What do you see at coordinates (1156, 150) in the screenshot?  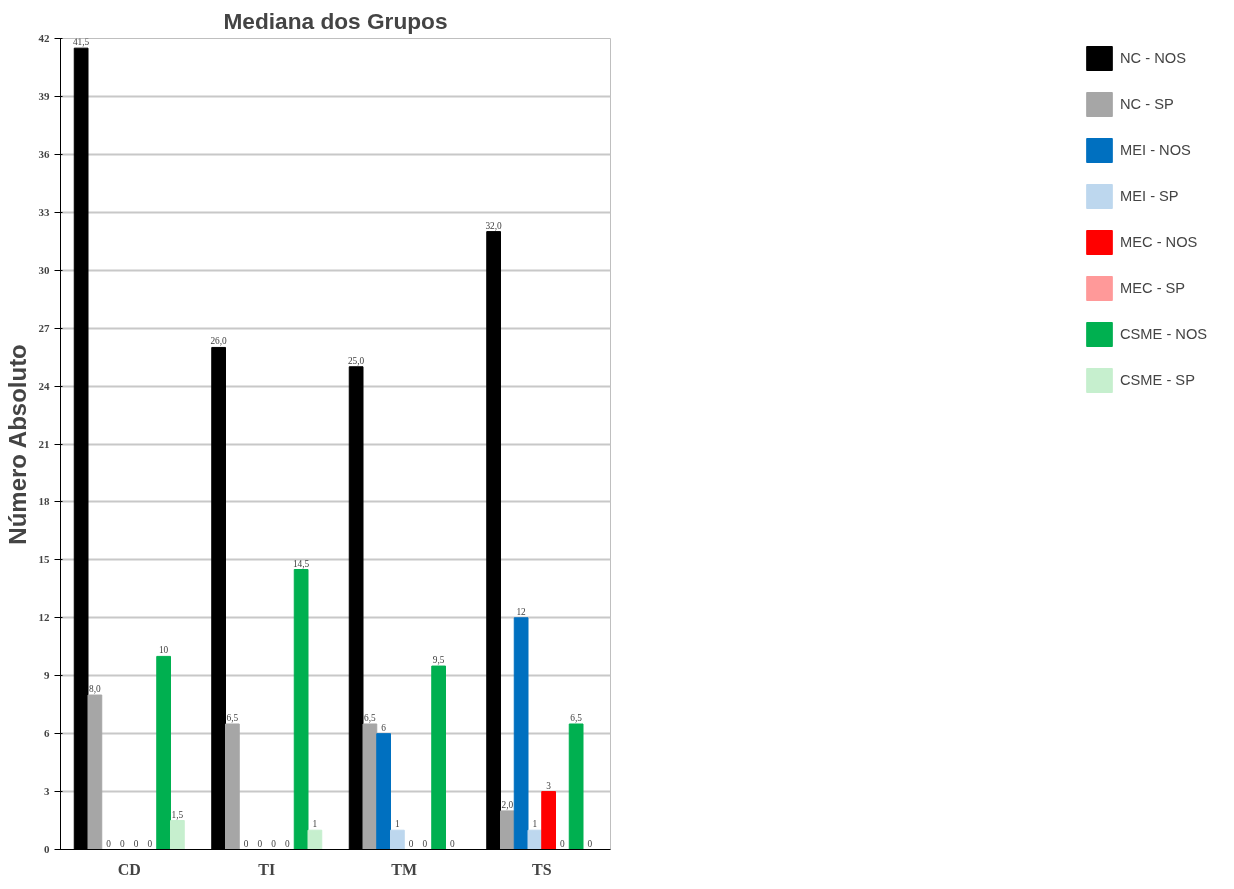 I see `legend-label: MEI - NOS` at bounding box center [1156, 150].